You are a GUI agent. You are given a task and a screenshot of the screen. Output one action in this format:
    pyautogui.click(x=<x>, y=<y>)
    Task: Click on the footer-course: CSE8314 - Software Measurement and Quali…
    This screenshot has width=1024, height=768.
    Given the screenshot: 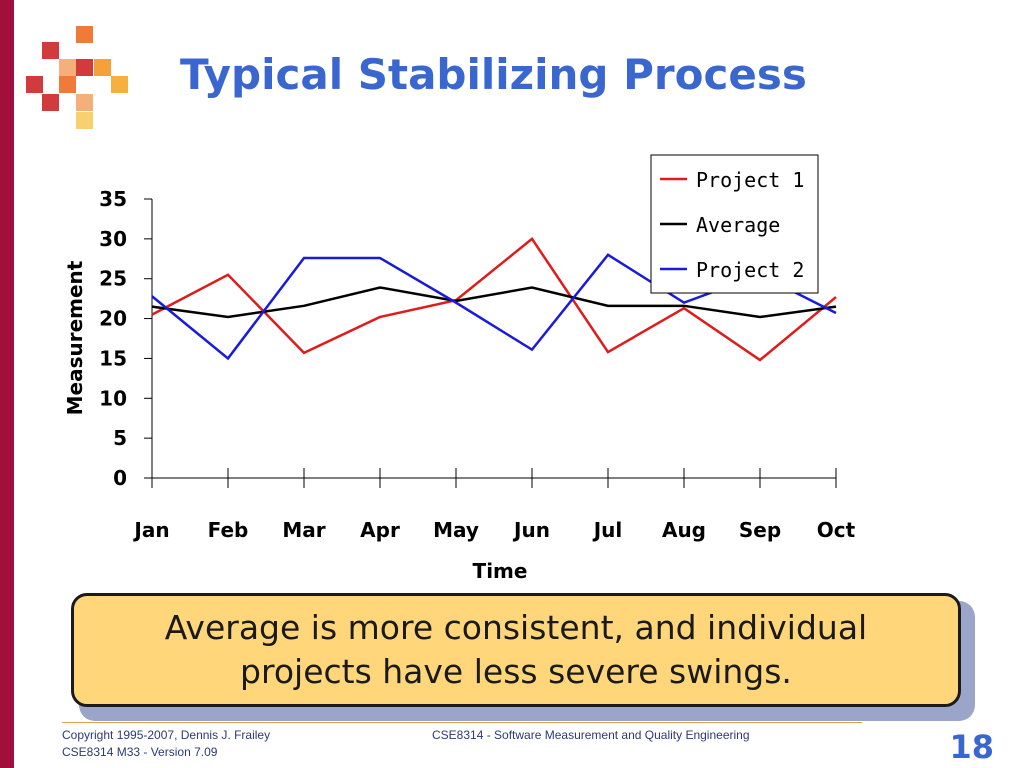 What is the action you would take?
    pyautogui.click(x=591, y=735)
    